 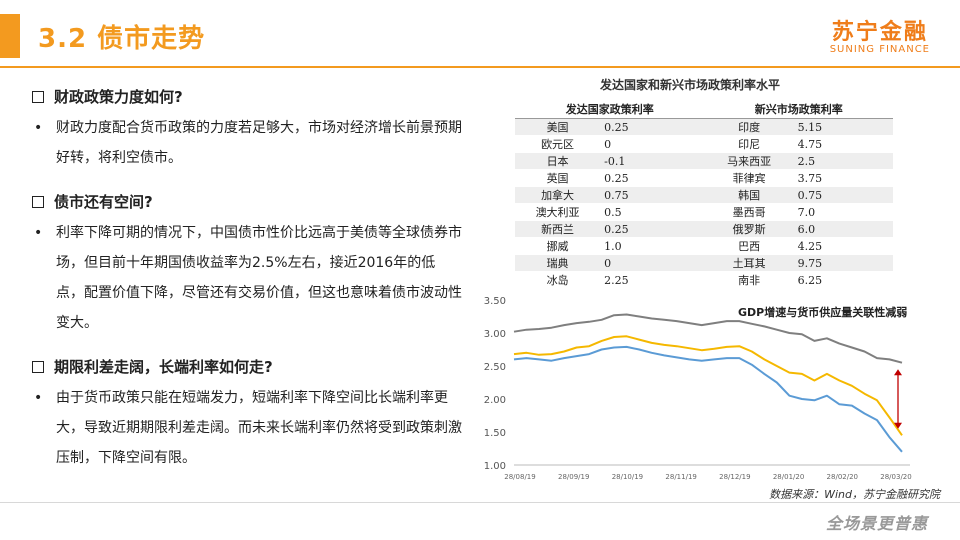 I want to click on table-row: 加拿大 0.75 韩国 0.75, so click(x=704, y=195).